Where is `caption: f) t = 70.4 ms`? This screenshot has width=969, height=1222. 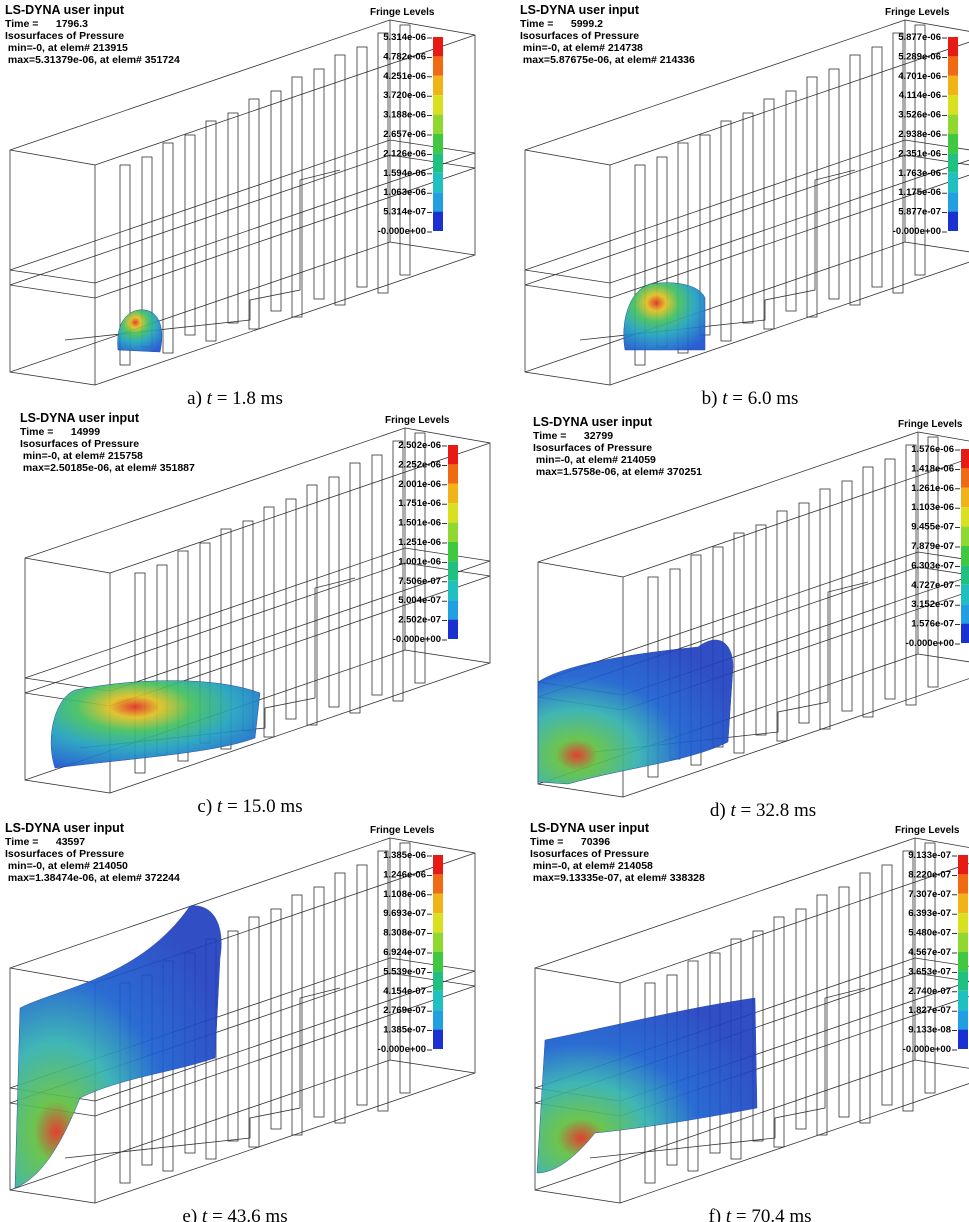 caption: f) t = 70.4 ms is located at coordinates (759, 1214).